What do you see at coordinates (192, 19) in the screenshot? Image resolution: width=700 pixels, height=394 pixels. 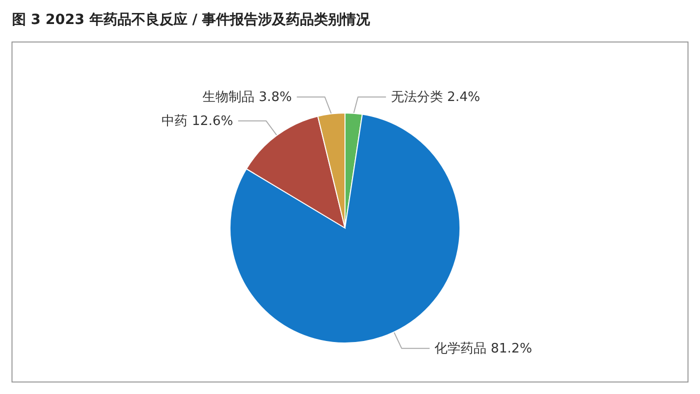 I see `chart-title: 图 3 2023 年药品不良反应 / 事件报告涉及药品类别情况` at bounding box center [192, 19].